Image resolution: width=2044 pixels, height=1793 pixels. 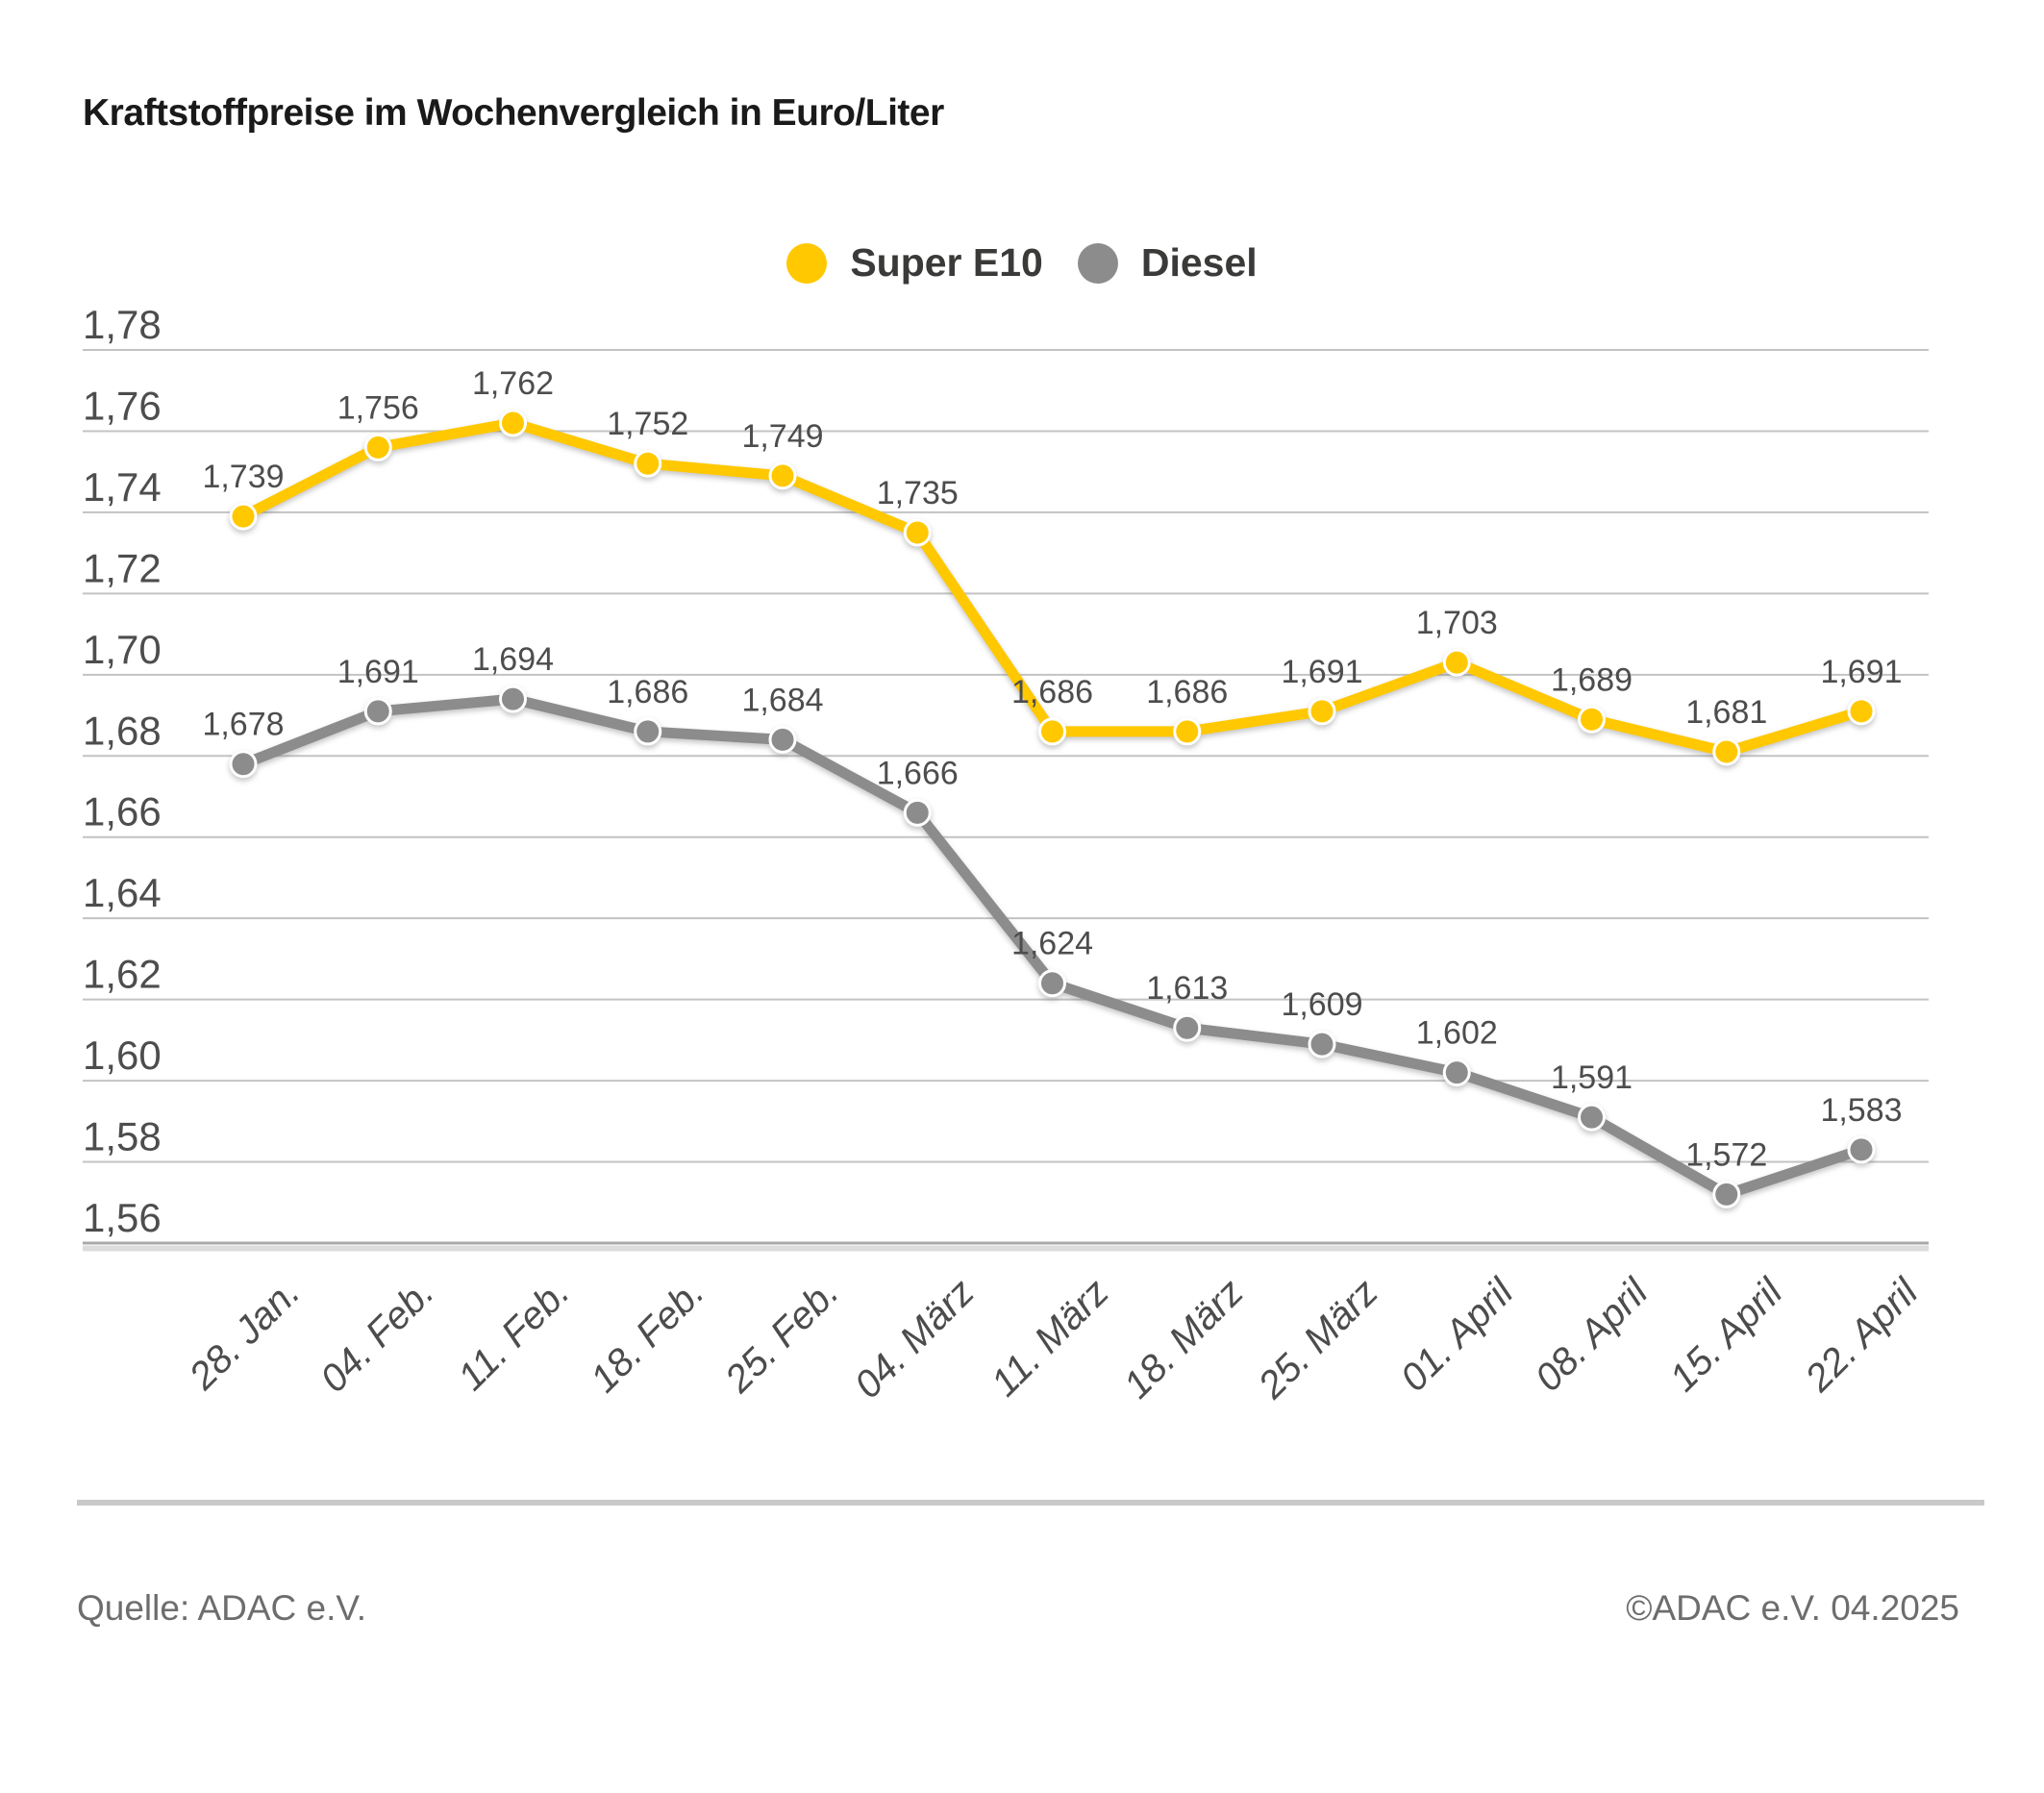 What do you see at coordinates (1006, 1248) in the screenshot?
I see `axis-baseline-band` at bounding box center [1006, 1248].